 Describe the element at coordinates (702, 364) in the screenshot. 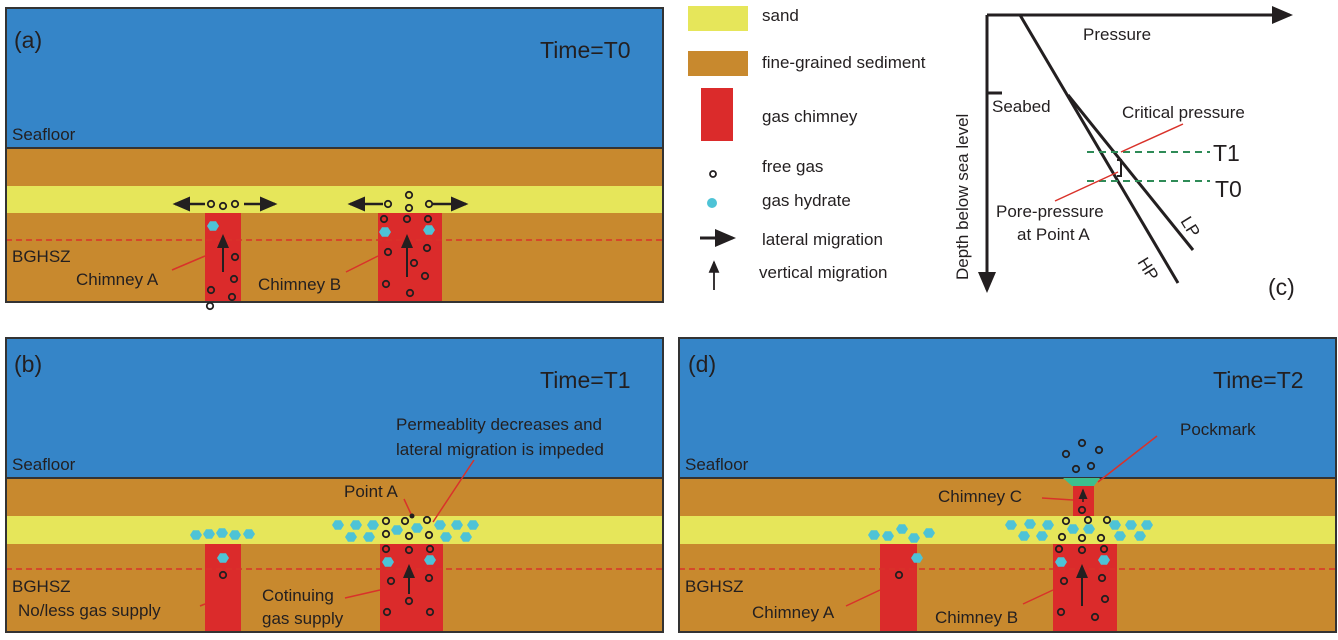

I see `panel-tag: (d)` at that location.